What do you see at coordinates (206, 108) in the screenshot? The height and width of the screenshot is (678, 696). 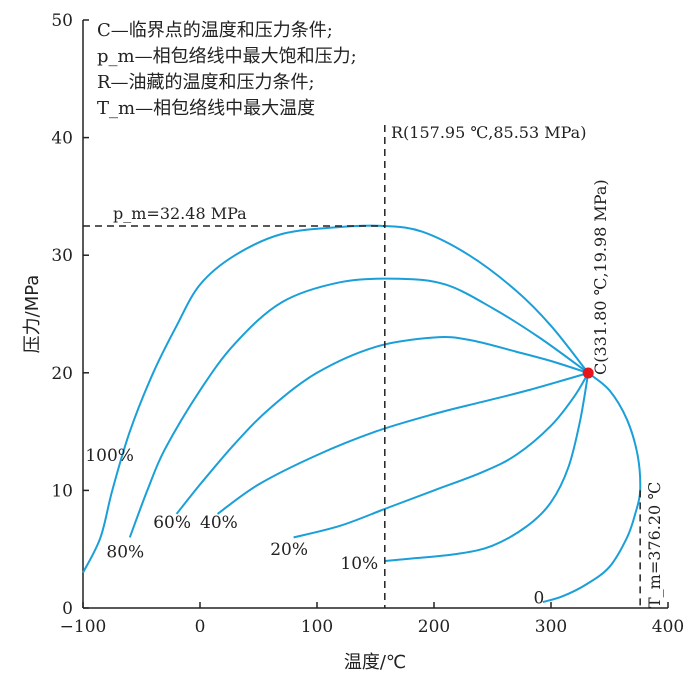 I see `legend-line-tm: T_m—相包络线中最大温度` at bounding box center [206, 108].